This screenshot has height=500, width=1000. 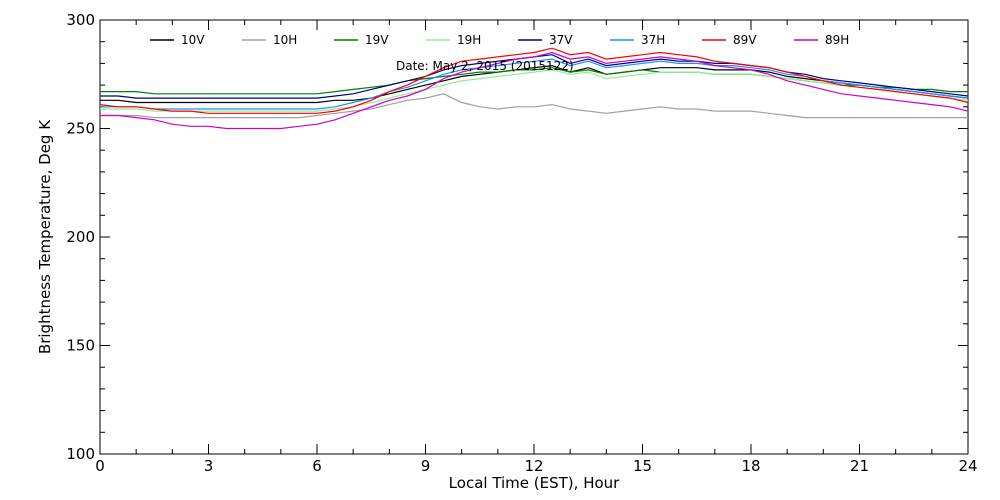 I want to click on x-tick-label: 12, so click(x=533, y=466).